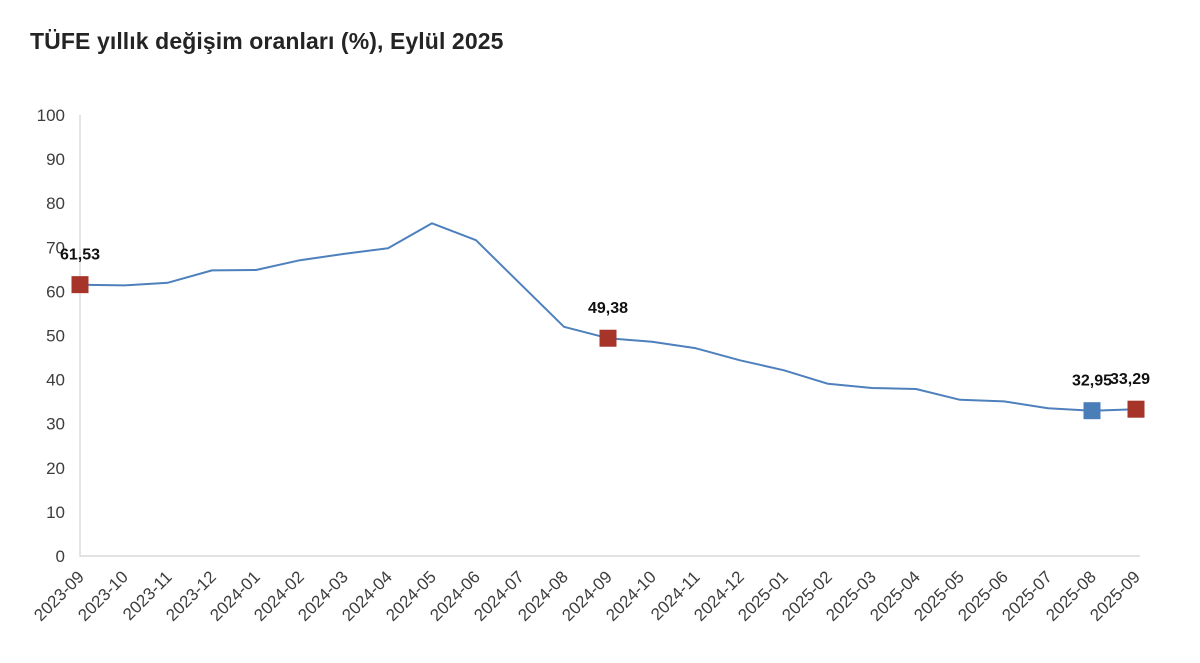  What do you see at coordinates (55, 424) in the screenshot?
I see `y-tick-label: 30` at bounding box center [55, 424].